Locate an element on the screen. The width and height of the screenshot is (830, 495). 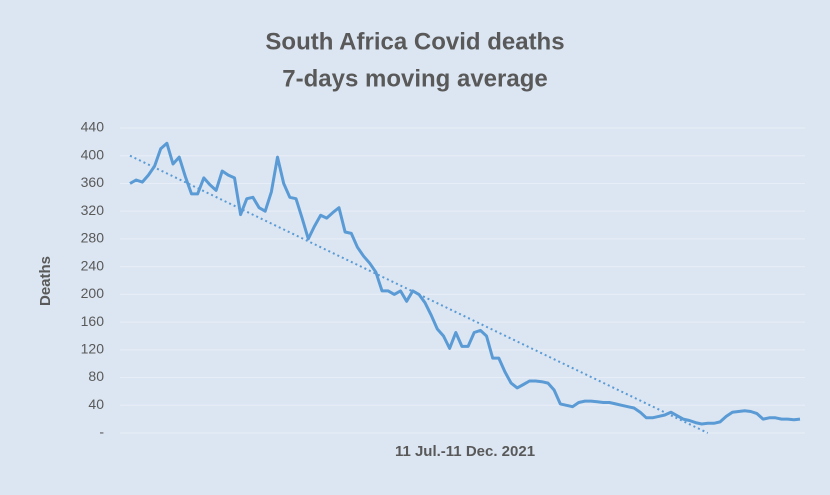
y-tick-label: 320 is located at coordinates (93, 210).